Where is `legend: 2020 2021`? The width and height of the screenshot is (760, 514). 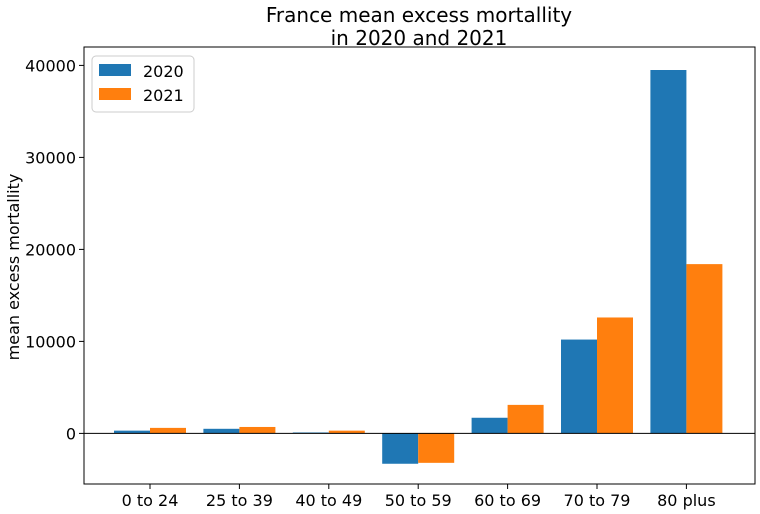
legend: 2020 2021 is located at coordinates (143, 84).